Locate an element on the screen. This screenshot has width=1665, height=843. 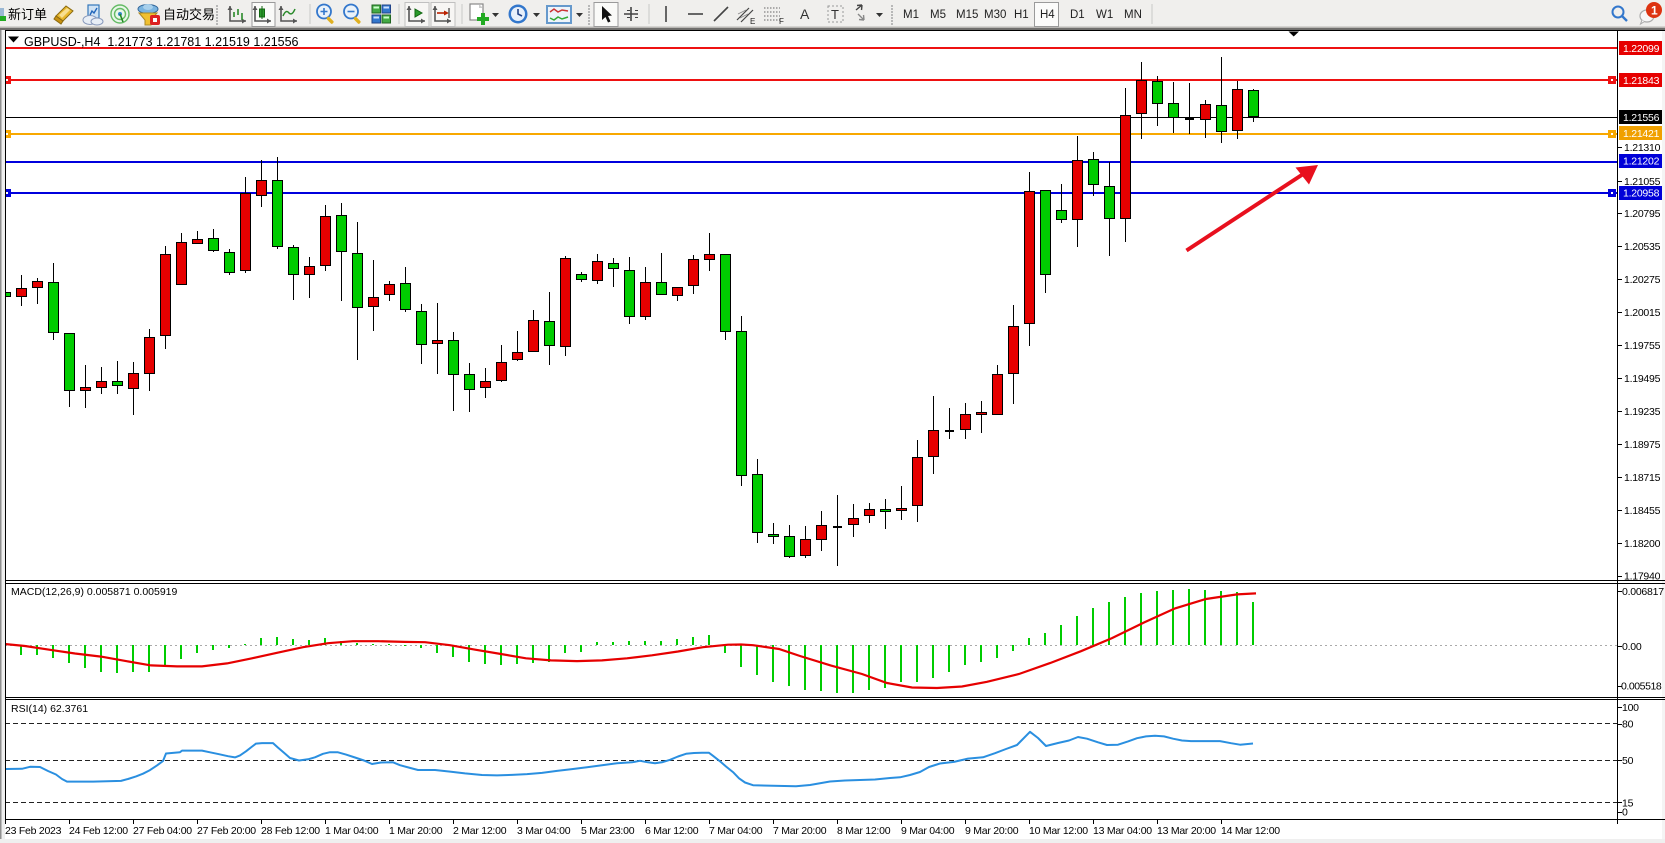
svg-text: H4 is located at coordinates (1047, 15).